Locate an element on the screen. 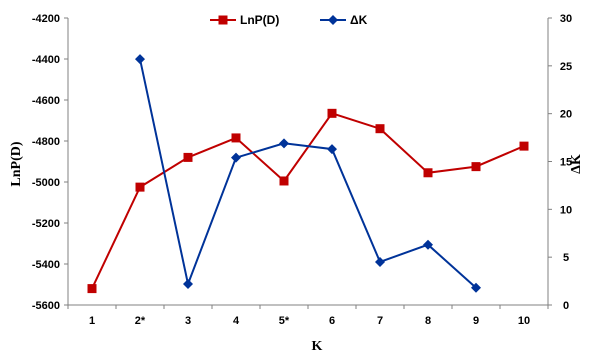 The height and width of the screenshot is (354, 594). y-axis-right-title: ΔK is located at coordinates (576, 164).